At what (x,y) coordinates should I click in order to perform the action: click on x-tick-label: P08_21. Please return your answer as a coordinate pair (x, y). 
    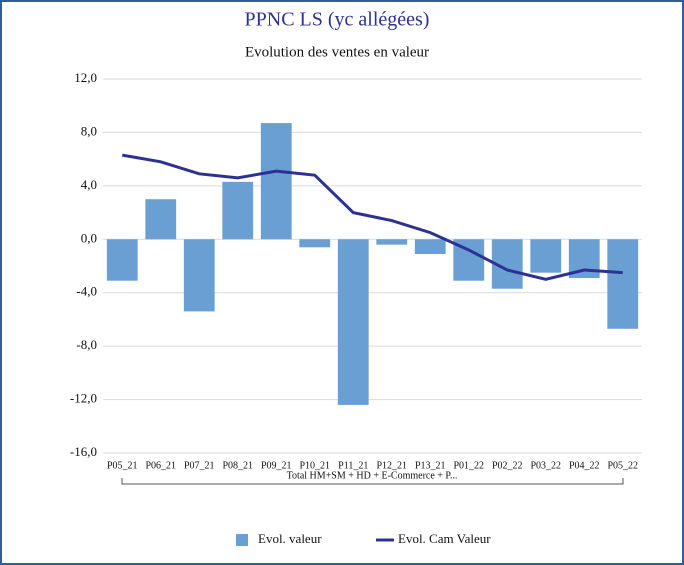
    Looking at the image, I should click on (237, 465).